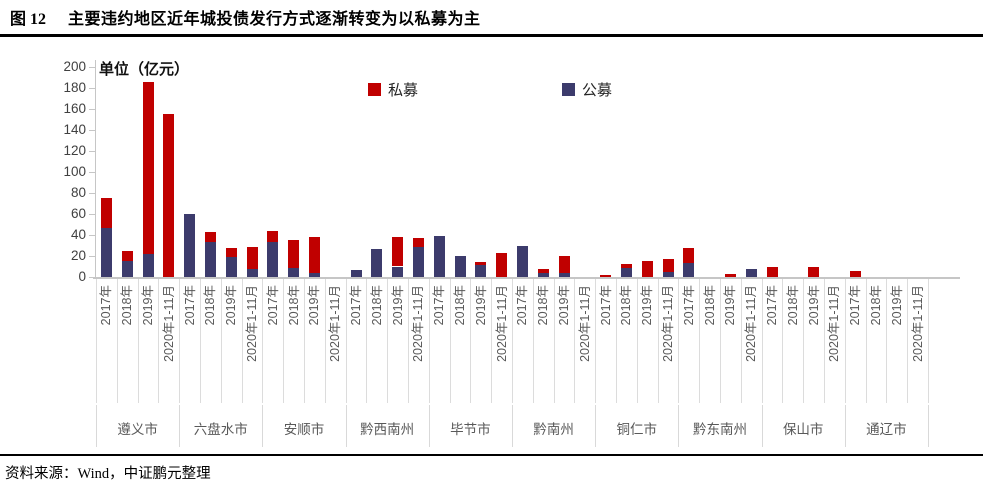 The image size is (983, 493). I want to click on y-tick-label: 160, so click(74, 108).